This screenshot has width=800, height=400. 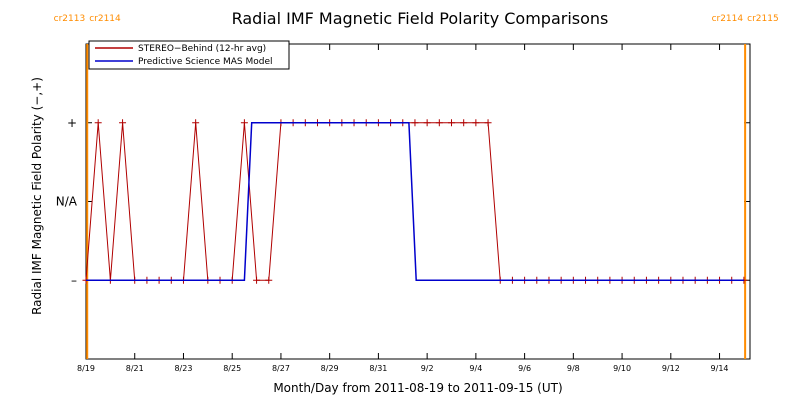 I want to click on x-tick-label: 9/6, so click(x=524, y=368).